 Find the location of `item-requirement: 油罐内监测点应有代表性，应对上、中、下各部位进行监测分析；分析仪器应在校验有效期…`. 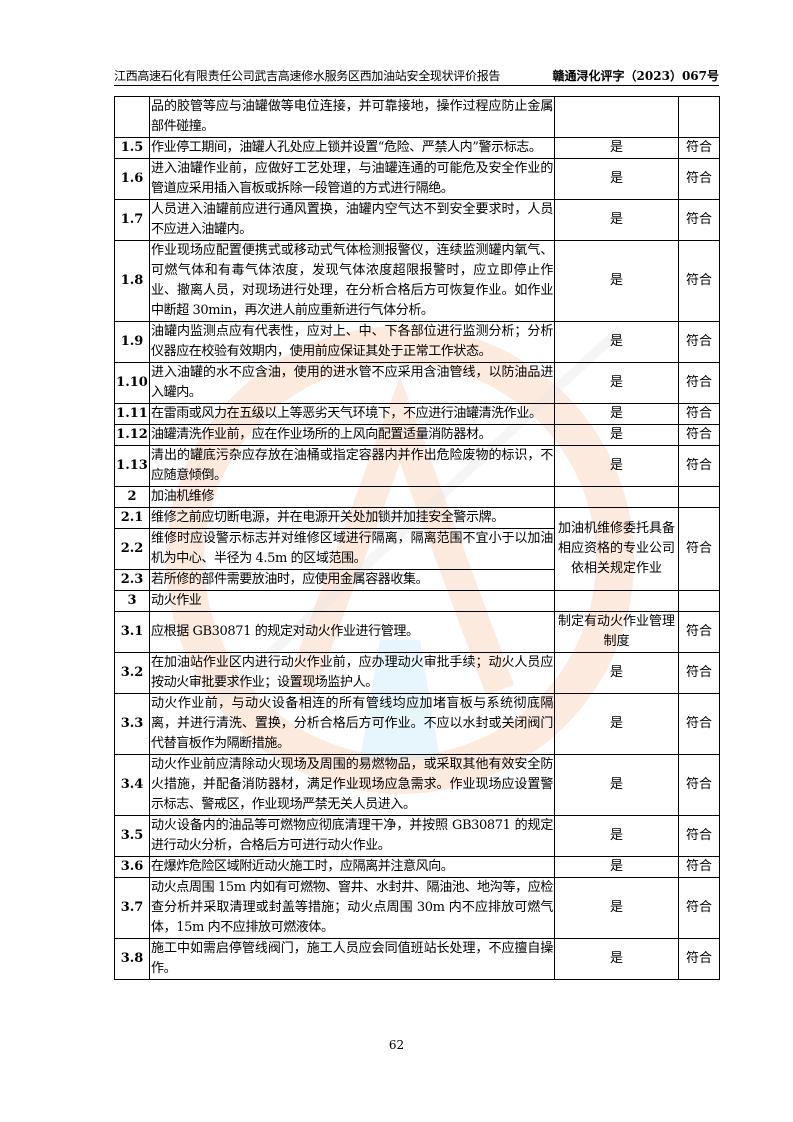

item-requirement: 油罐内监测点应有代表性，应对上、中、下各部位进行监测分析；分析仪器应在校验有效期… is located at coordinates (352, 342).